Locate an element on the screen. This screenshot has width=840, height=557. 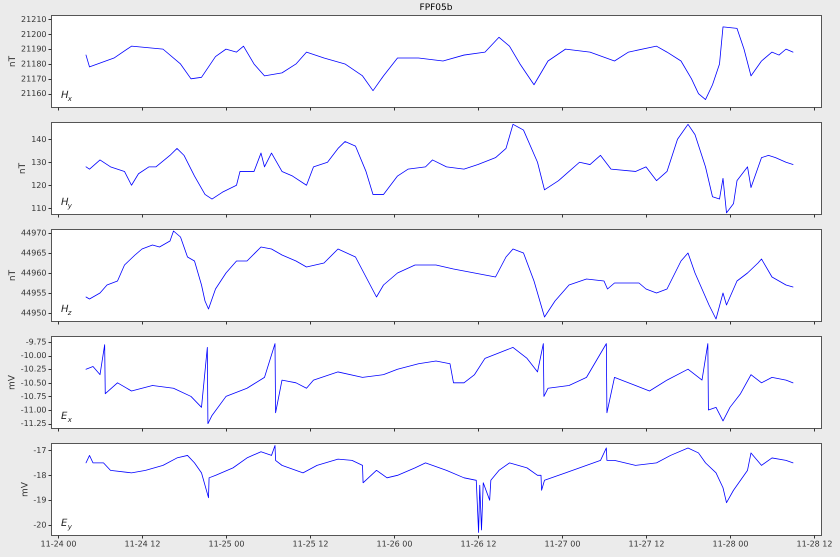
y-tick-label: 44955 is located at coordinates (33, 293).